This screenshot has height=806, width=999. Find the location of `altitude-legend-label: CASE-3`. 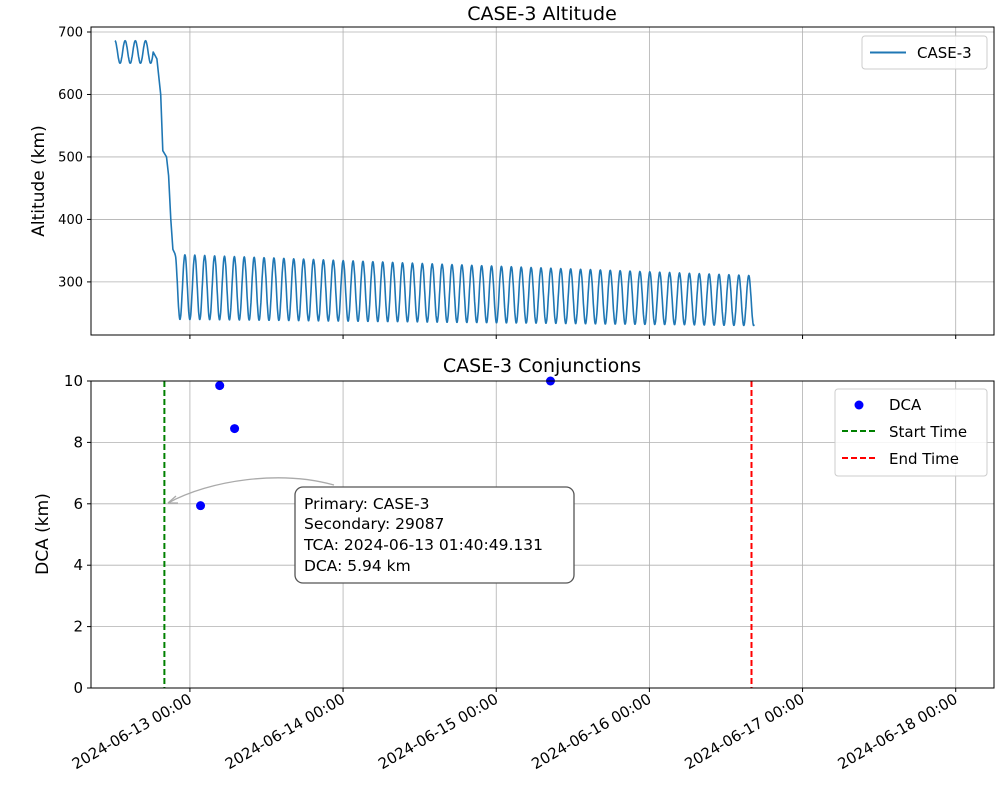

altitude-legend-label: CASE-3 is located at coordinates (944, 53).